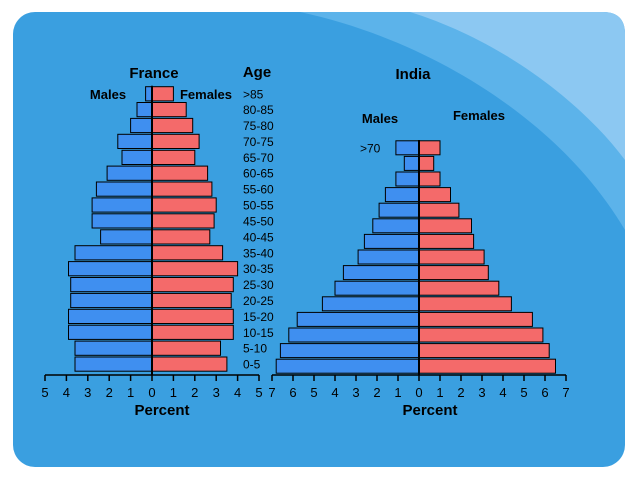 This screenshot has height=479, width=638. What do you see at coordinates (206, 94) in the screenshot?
I see `france-females-label: Females` at bounding box center [206, 94].